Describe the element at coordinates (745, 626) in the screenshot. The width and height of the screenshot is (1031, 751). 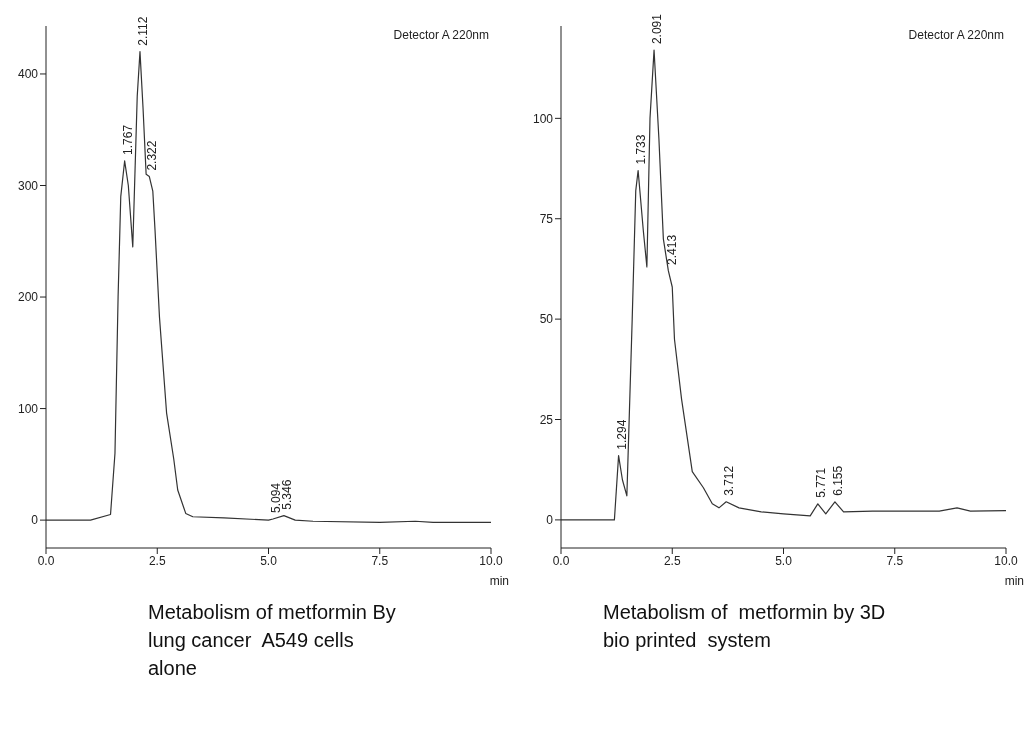
I see `text: Metabolism of metformin by 3D bio printed system` at that location.